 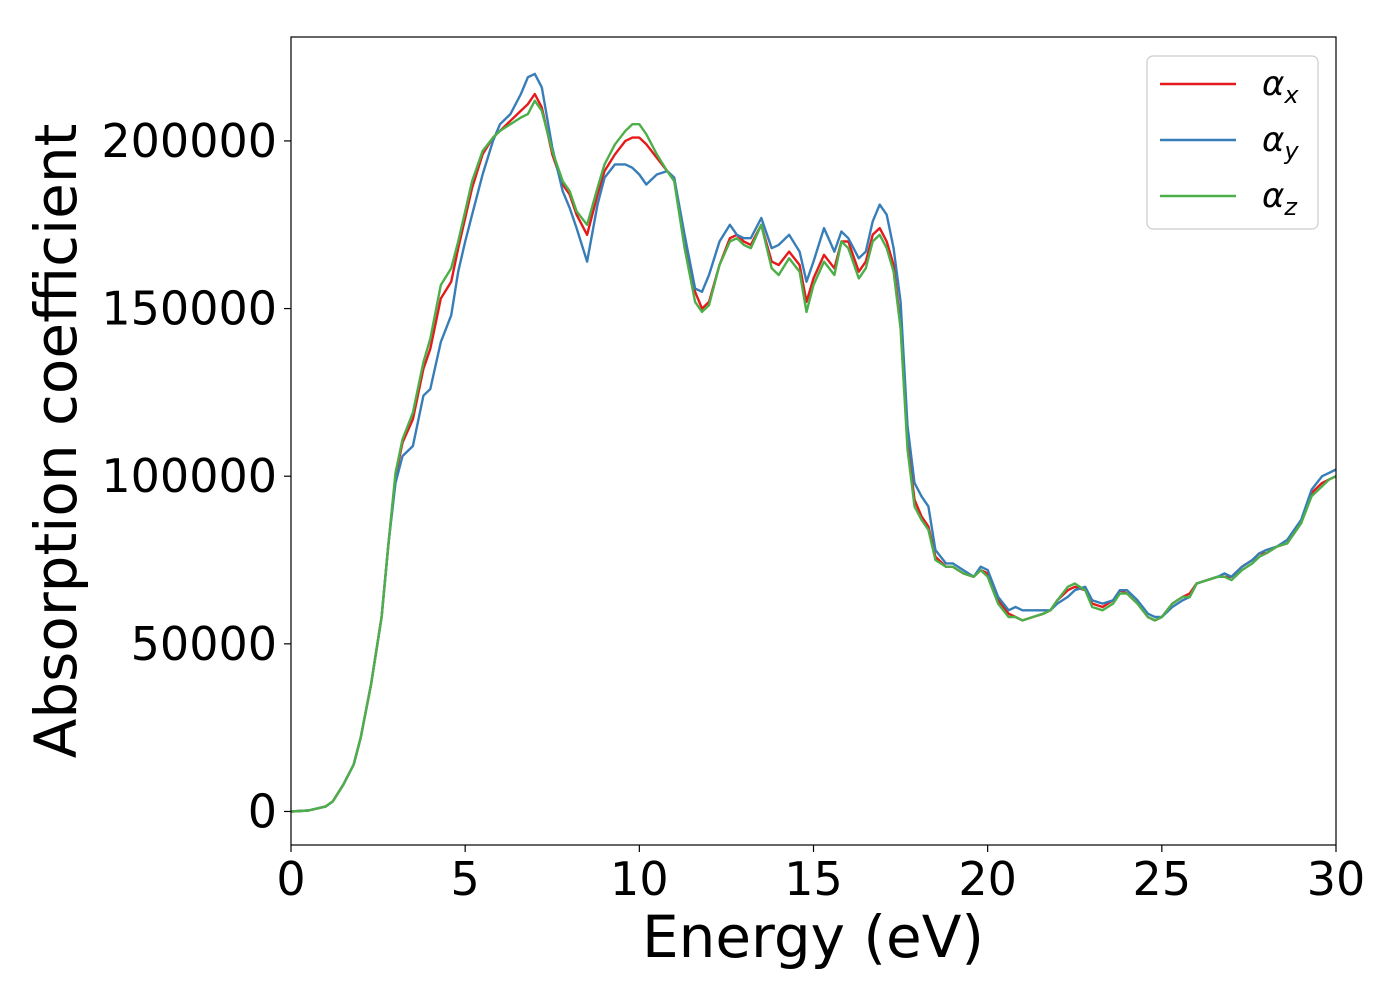 What do you see at coordinates (189, 476) in the screenshot?
I see `y-tick-label: 100000` at bounding box center [189, 476].